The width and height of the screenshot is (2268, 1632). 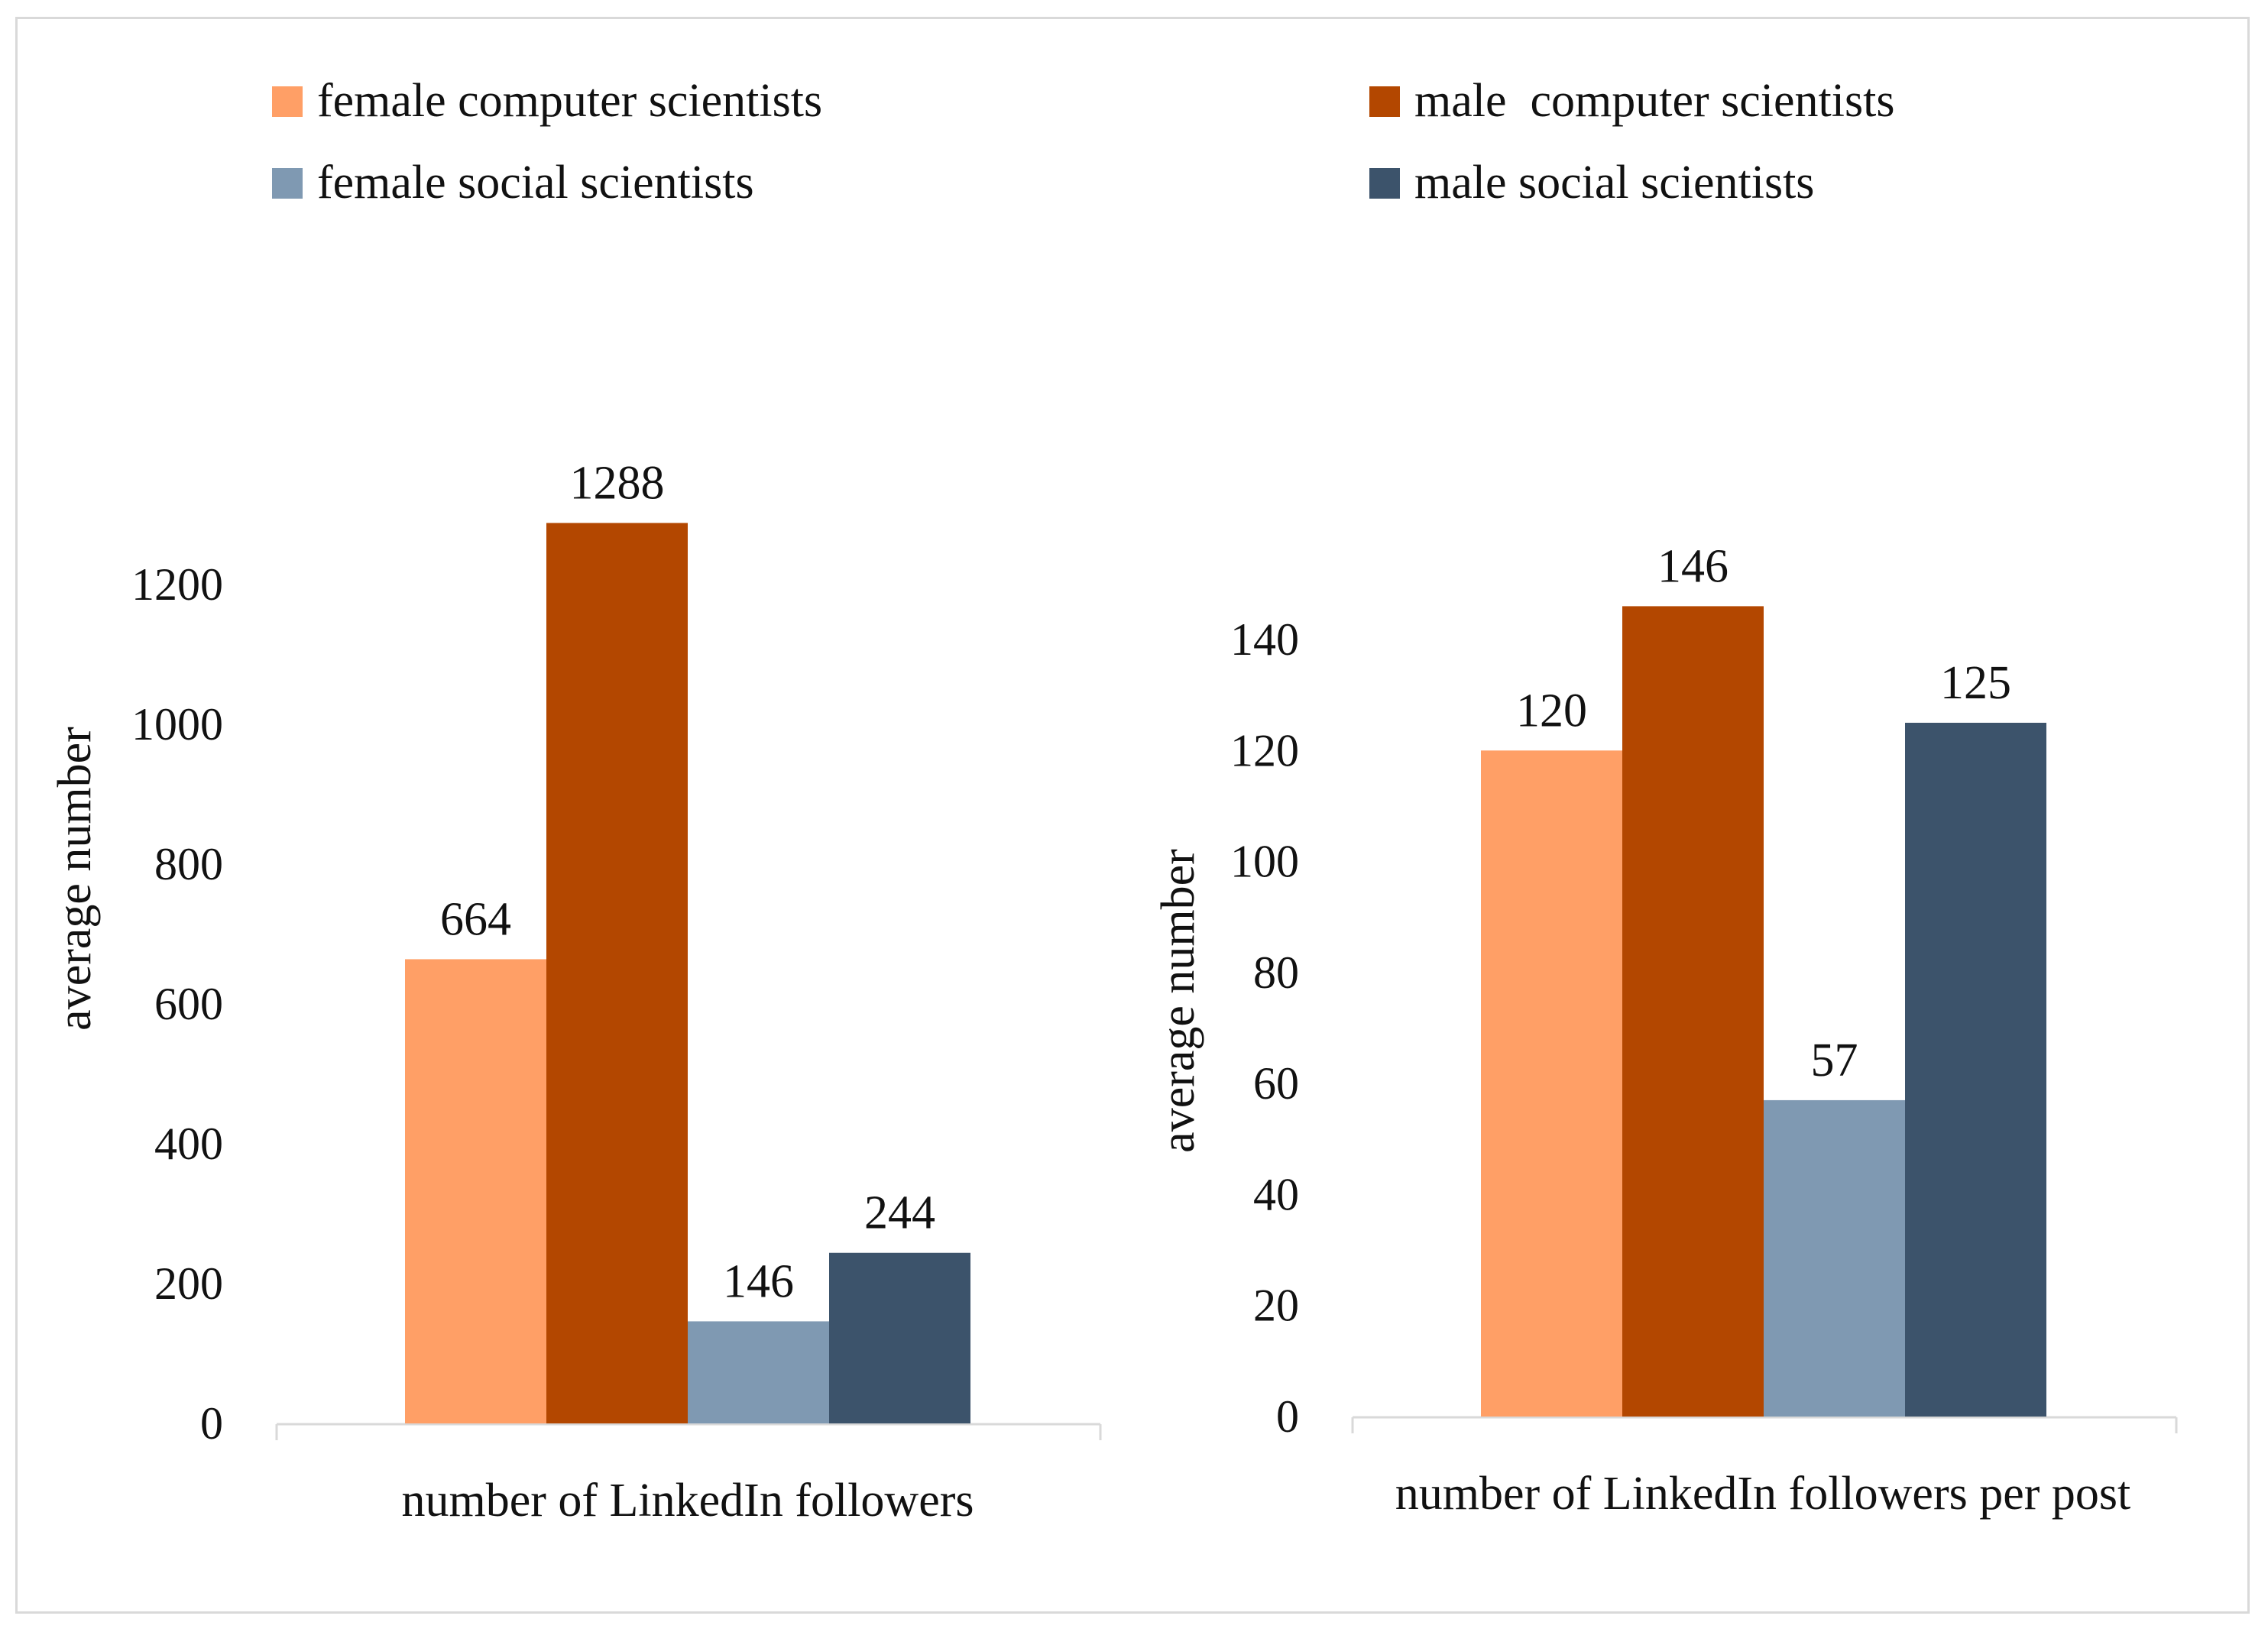 What do you see at coordinates (75, 879) in the screenshot?
I see `left-y-axis-label: average number` at bounding box center [75, 879].